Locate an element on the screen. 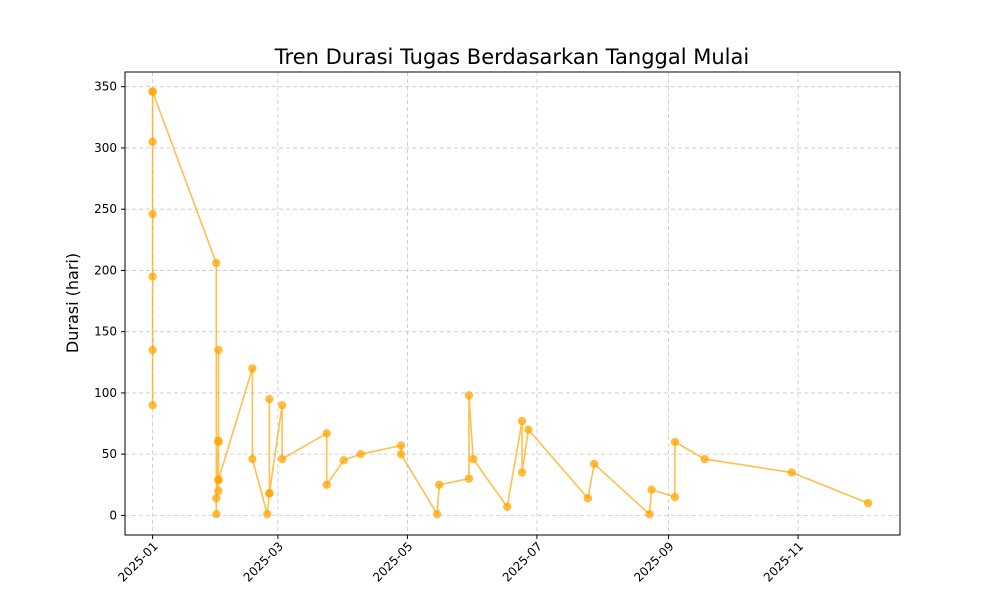 This screenshot has width=1000, height=600. x-tick-label: 2025-07 is located at coordinates (522, 561).